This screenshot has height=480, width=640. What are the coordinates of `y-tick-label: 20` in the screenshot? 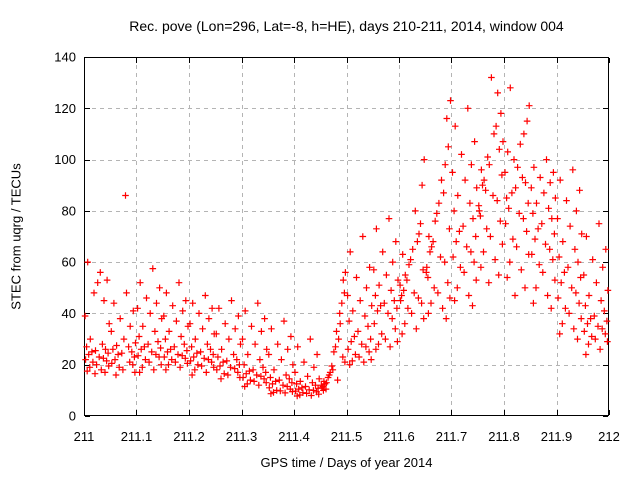 It's located at (69, 364).